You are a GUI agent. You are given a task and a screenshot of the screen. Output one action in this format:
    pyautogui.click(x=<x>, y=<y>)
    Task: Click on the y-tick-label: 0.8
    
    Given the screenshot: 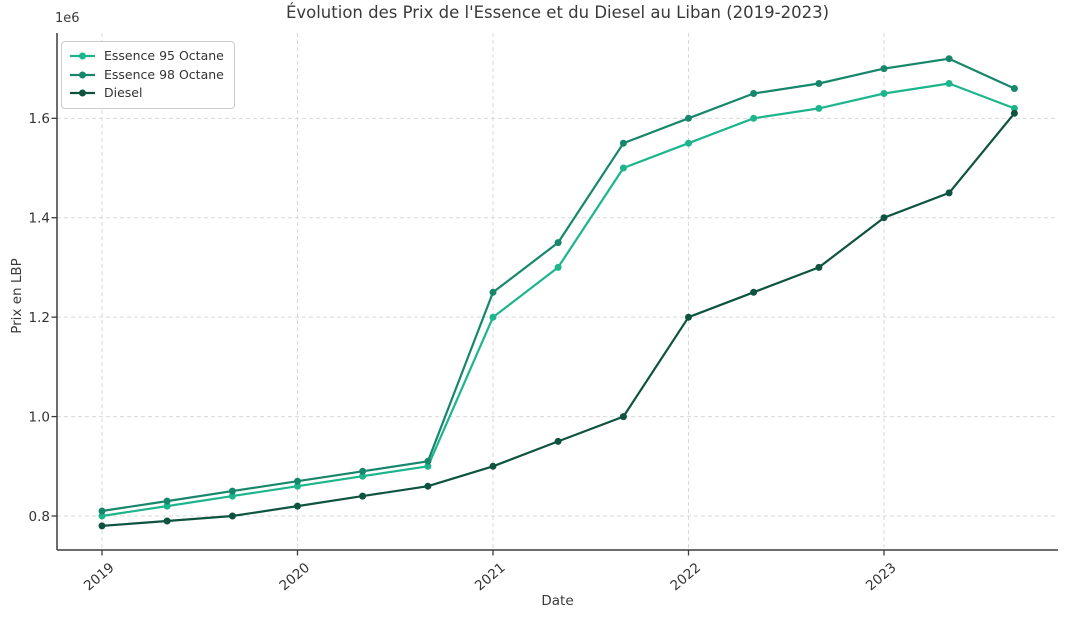 What is the action you would take?
    pyautogui.click(x=39, y=517)
    